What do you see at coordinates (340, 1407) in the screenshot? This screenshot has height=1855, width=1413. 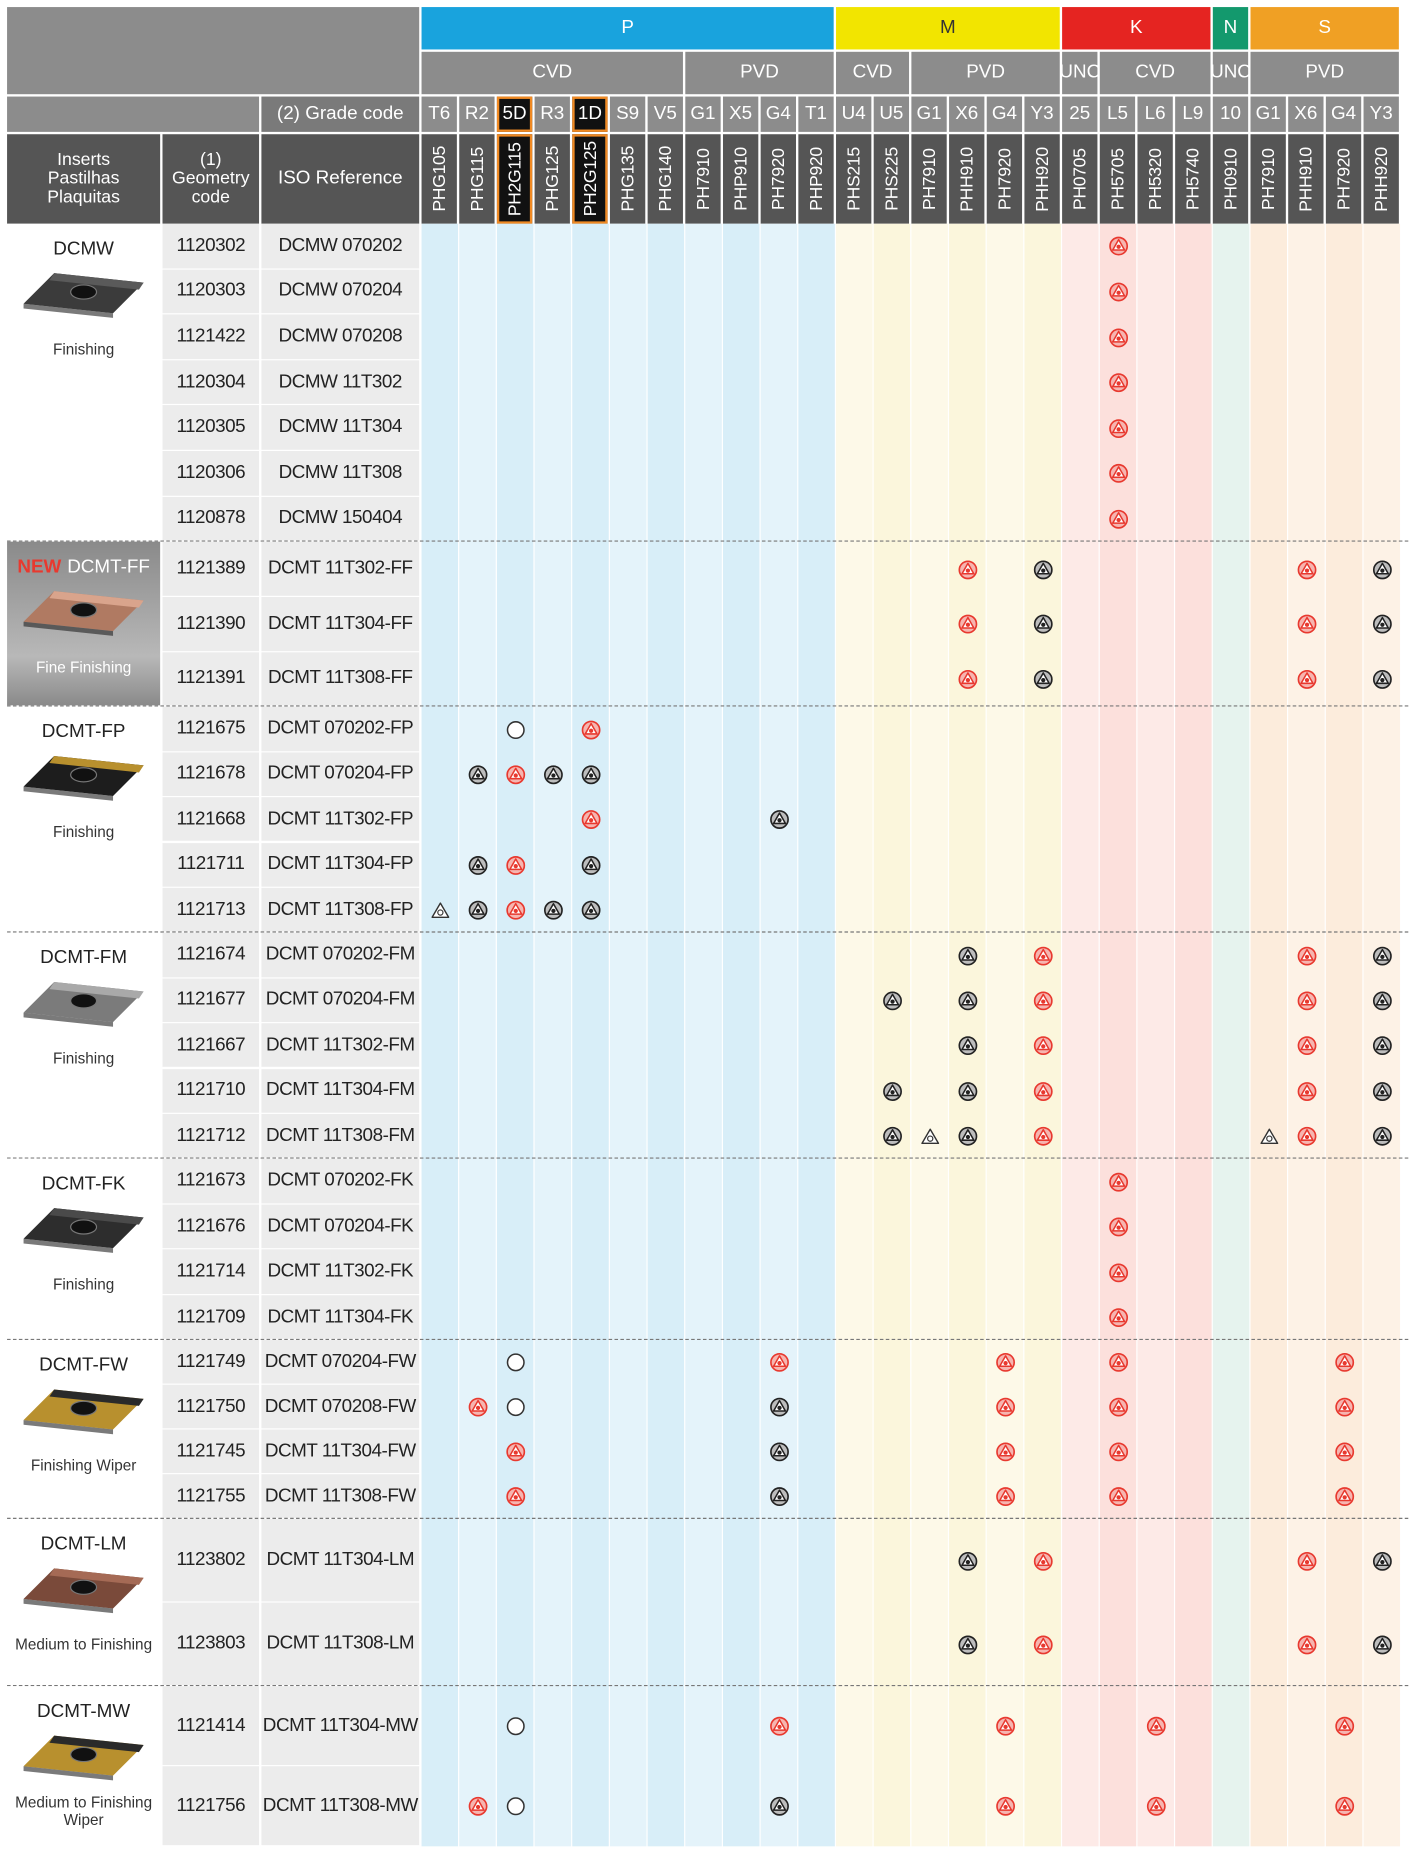 I see `iso-reference: DCMT 070208-FW` at bounding box center [340, 1407].